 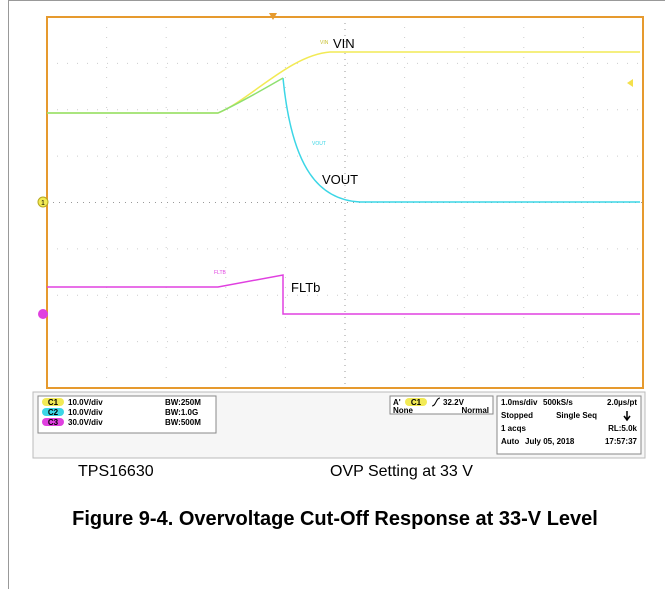 What do you see at coordinates (343, 82) in the screenshot?
I see `vin-trace` at bounding box center [343, 82].